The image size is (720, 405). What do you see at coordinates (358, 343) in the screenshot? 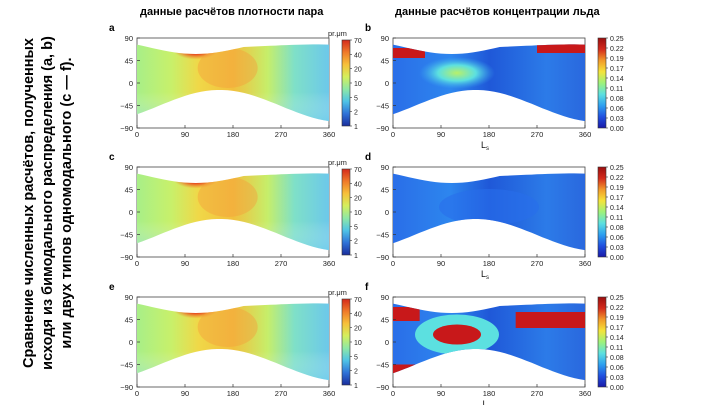
I see `colorbar-tick-label: 10` at bounding box center [358, 343].